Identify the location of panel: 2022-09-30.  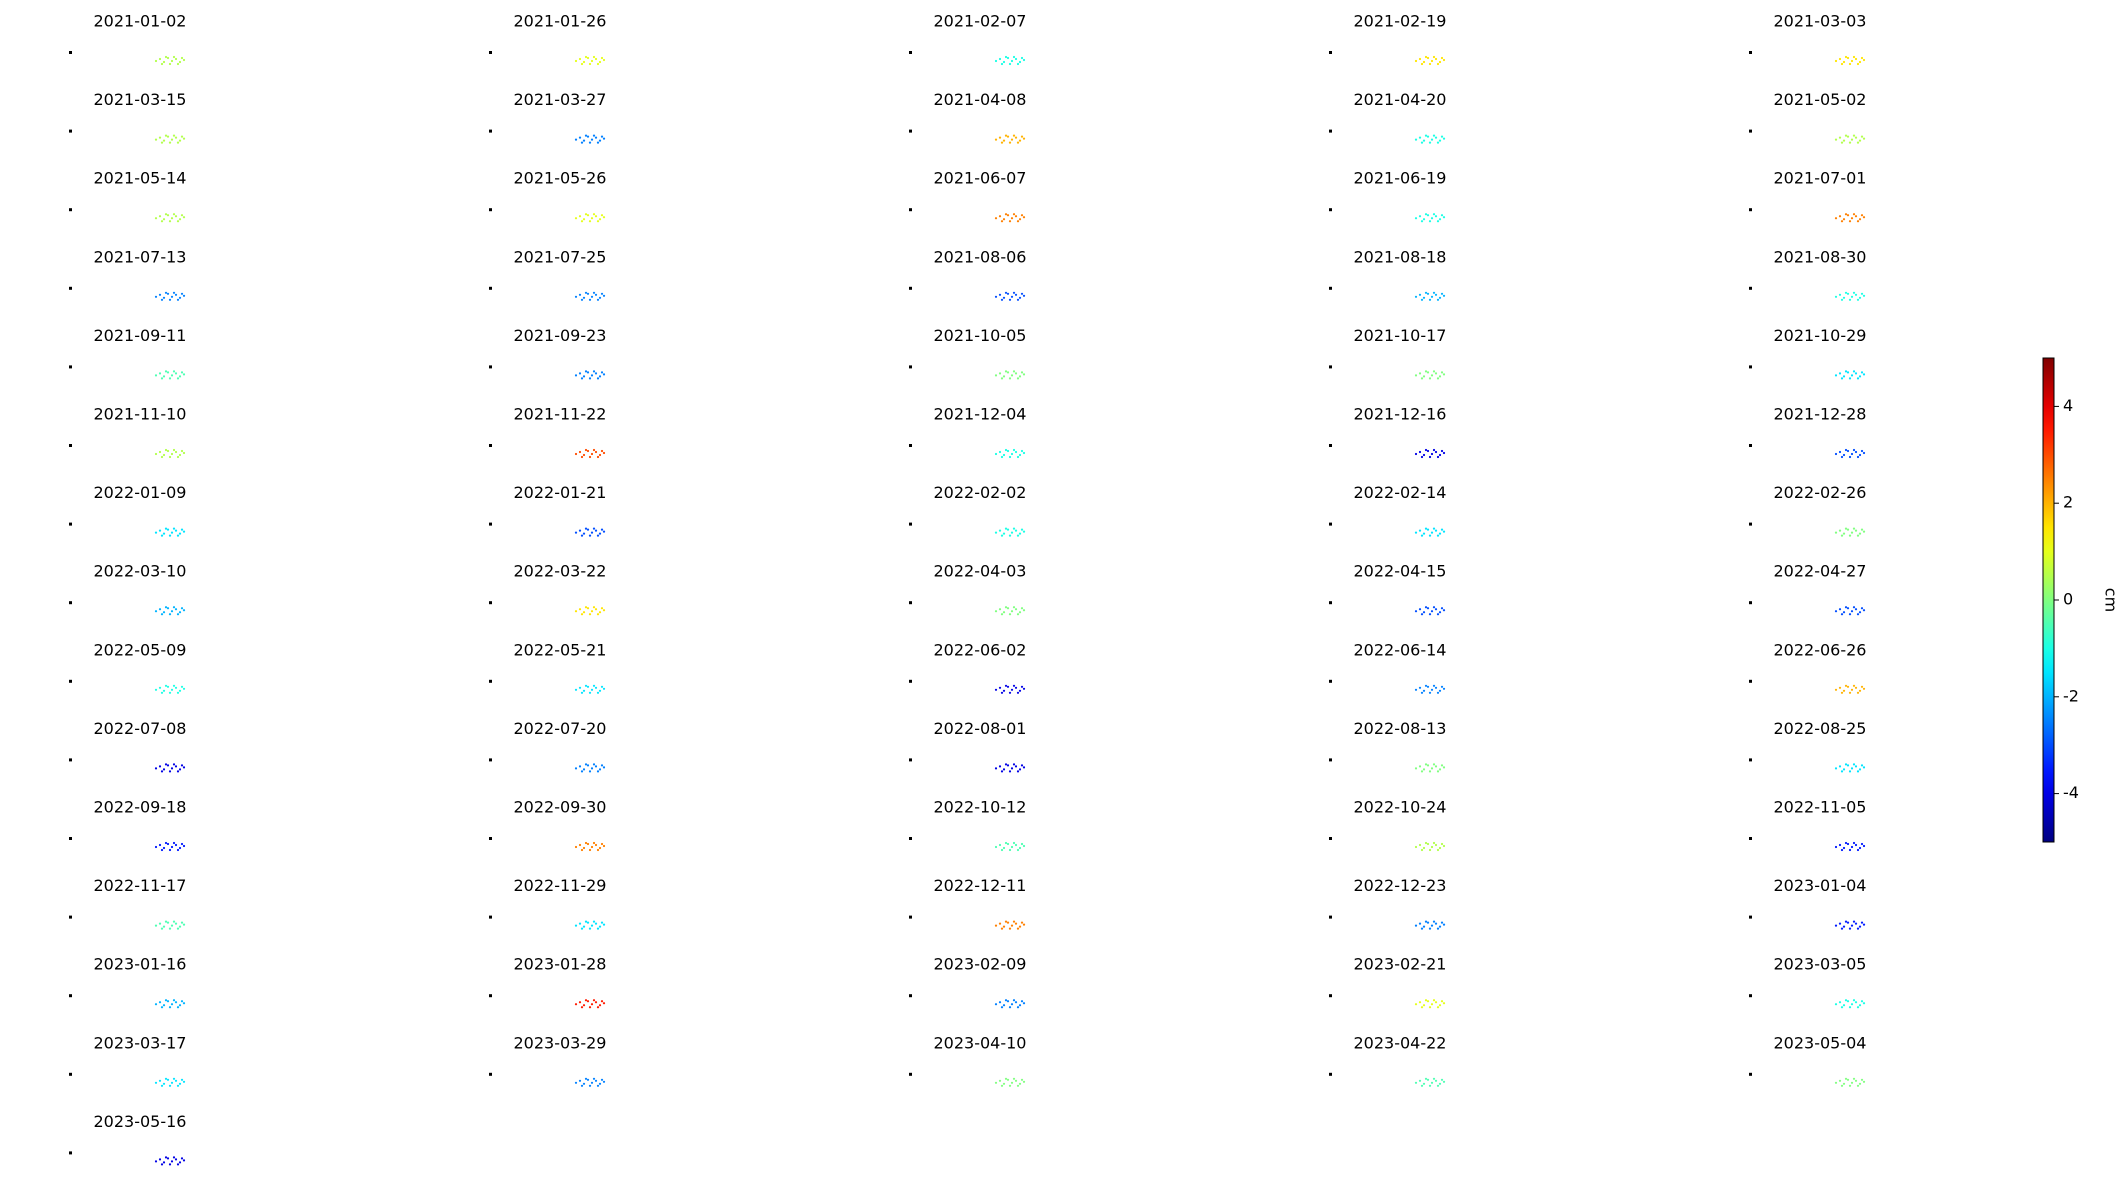
(547, 825).